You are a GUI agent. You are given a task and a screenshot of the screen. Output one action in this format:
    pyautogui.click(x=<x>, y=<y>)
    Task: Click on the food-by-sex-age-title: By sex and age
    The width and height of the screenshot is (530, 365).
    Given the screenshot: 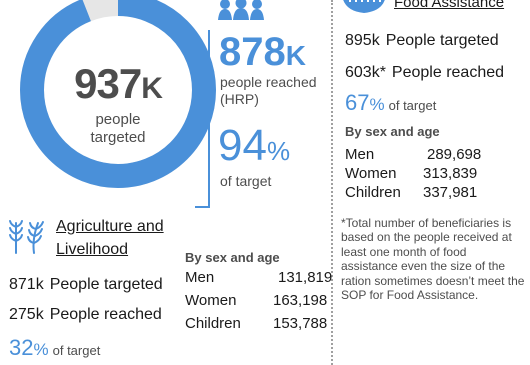 What is the action you would take?
    pyautogui.click(x=392, y=131)
    